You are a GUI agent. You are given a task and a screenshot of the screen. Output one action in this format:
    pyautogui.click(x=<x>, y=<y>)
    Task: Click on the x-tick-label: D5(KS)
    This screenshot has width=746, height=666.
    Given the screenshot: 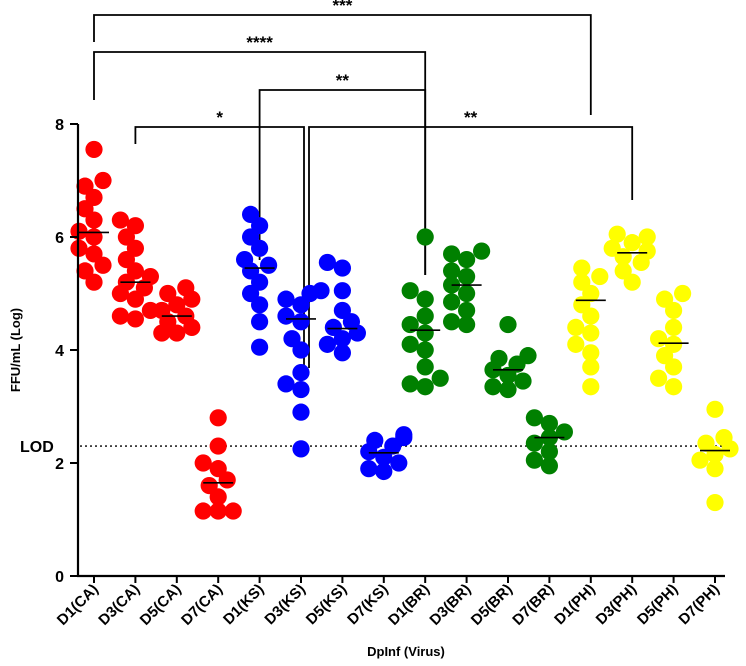 What is the action you would take?
    pyautogui.click(x=326, y=604)
    